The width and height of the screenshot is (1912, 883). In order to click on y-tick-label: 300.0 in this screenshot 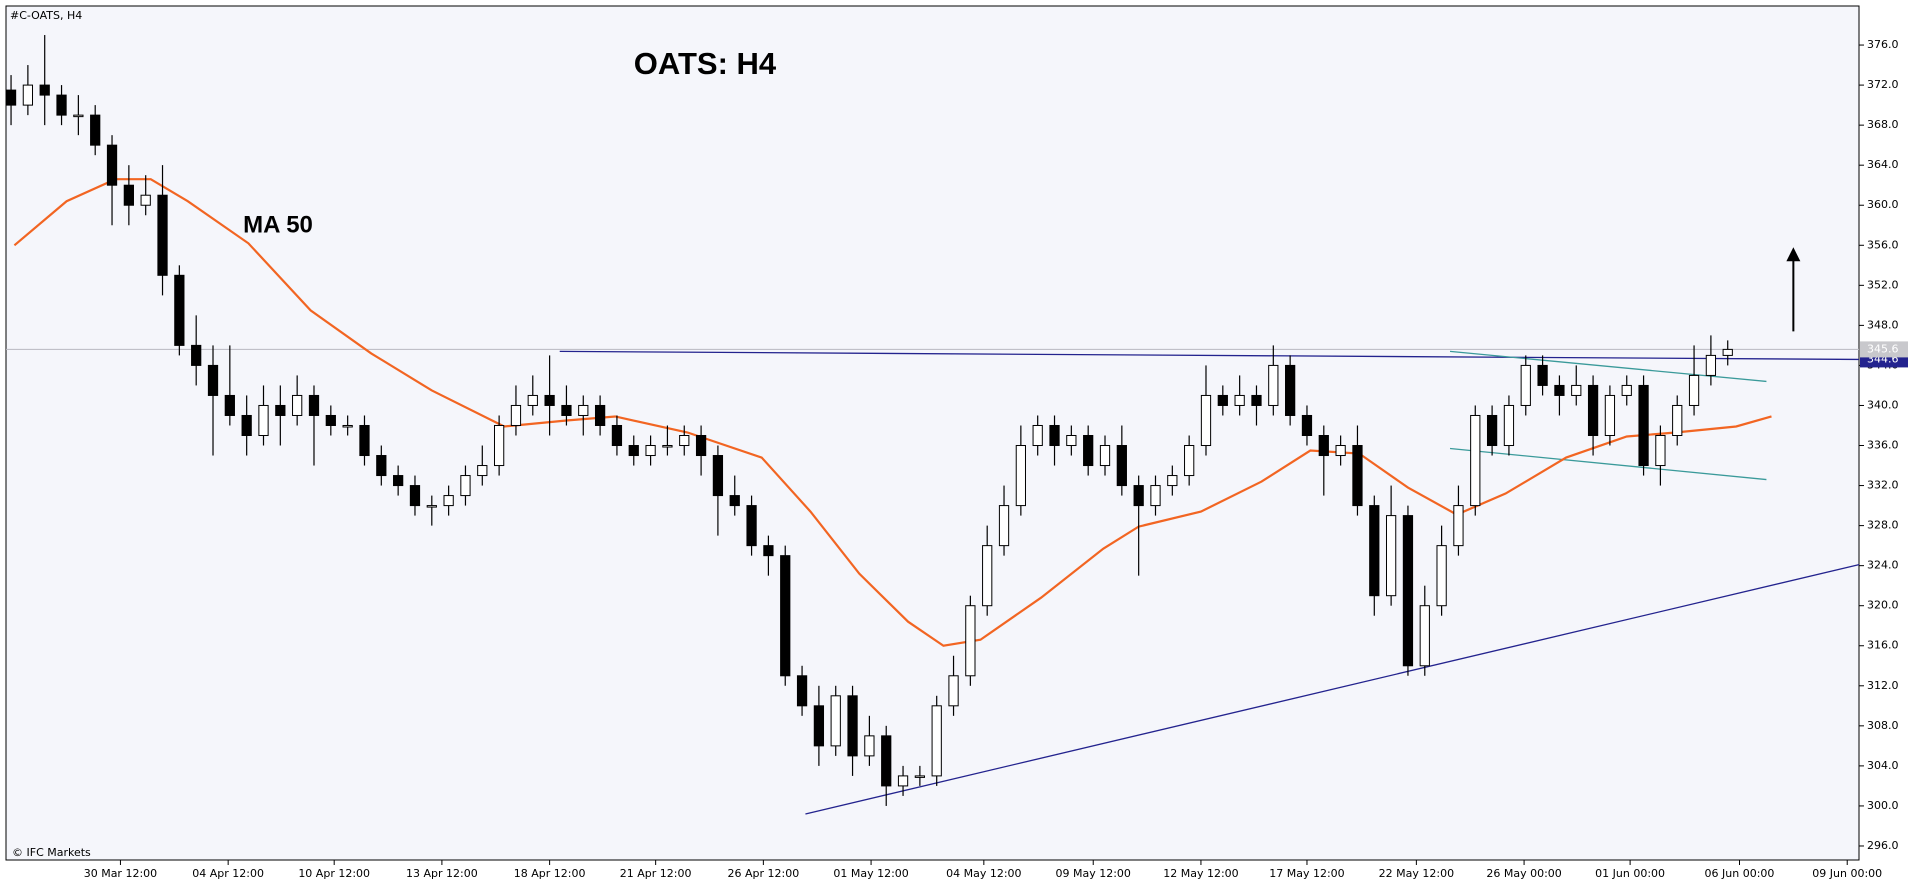, I will do `click(1883, 805)`.